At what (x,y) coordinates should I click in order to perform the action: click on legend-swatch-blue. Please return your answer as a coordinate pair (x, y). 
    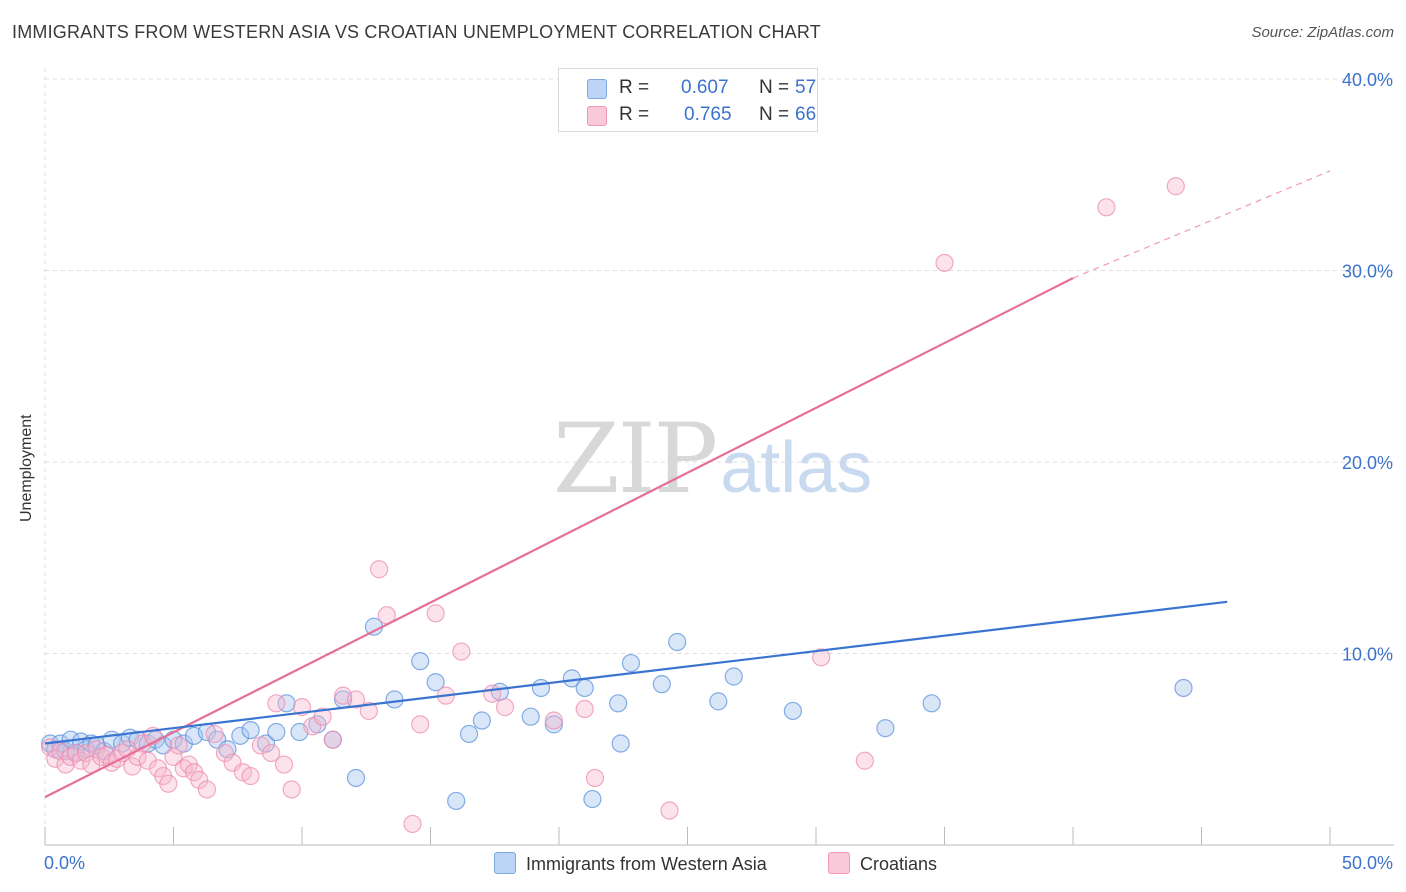
    Looking at the image, I should click on (597, 89).